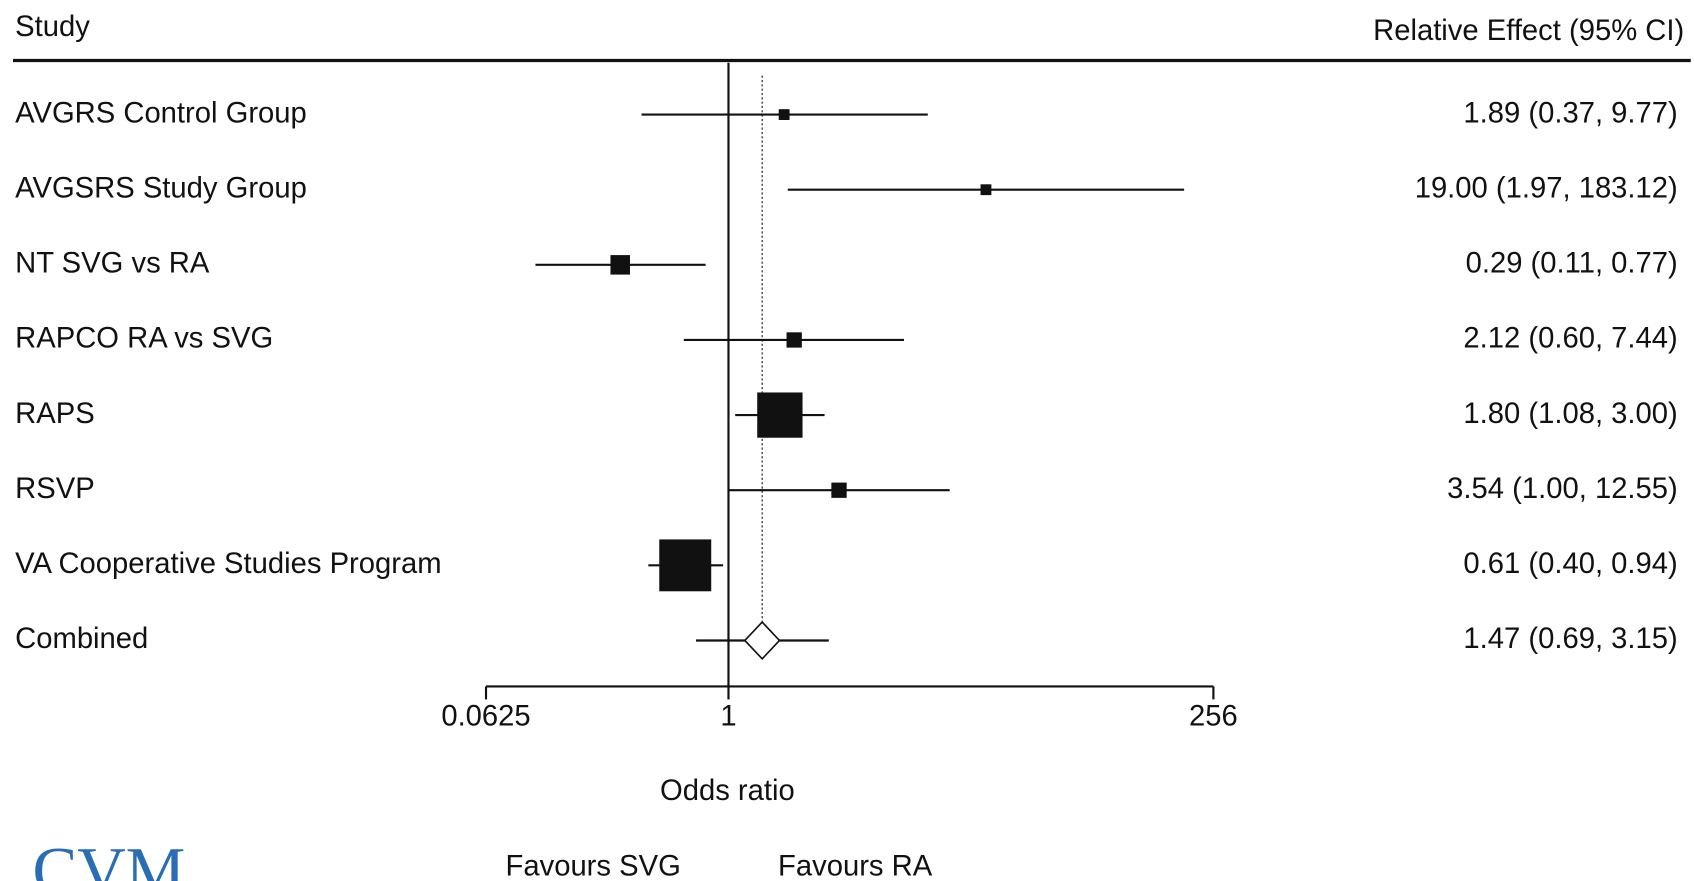  What do you see at coordinates (855, 866) in the screenshot?
I see `favours-right: Favours RA` at bounding box center [855, 866].